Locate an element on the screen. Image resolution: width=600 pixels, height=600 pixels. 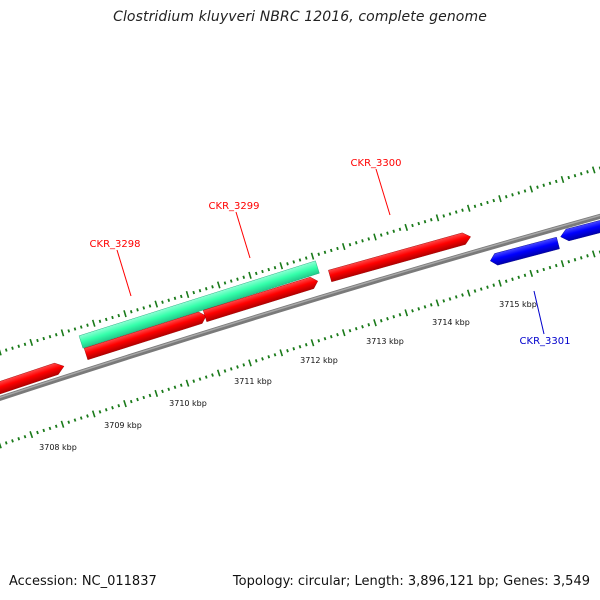
position-label-3708: 3708 kbp is located at coordinates (58, 447).